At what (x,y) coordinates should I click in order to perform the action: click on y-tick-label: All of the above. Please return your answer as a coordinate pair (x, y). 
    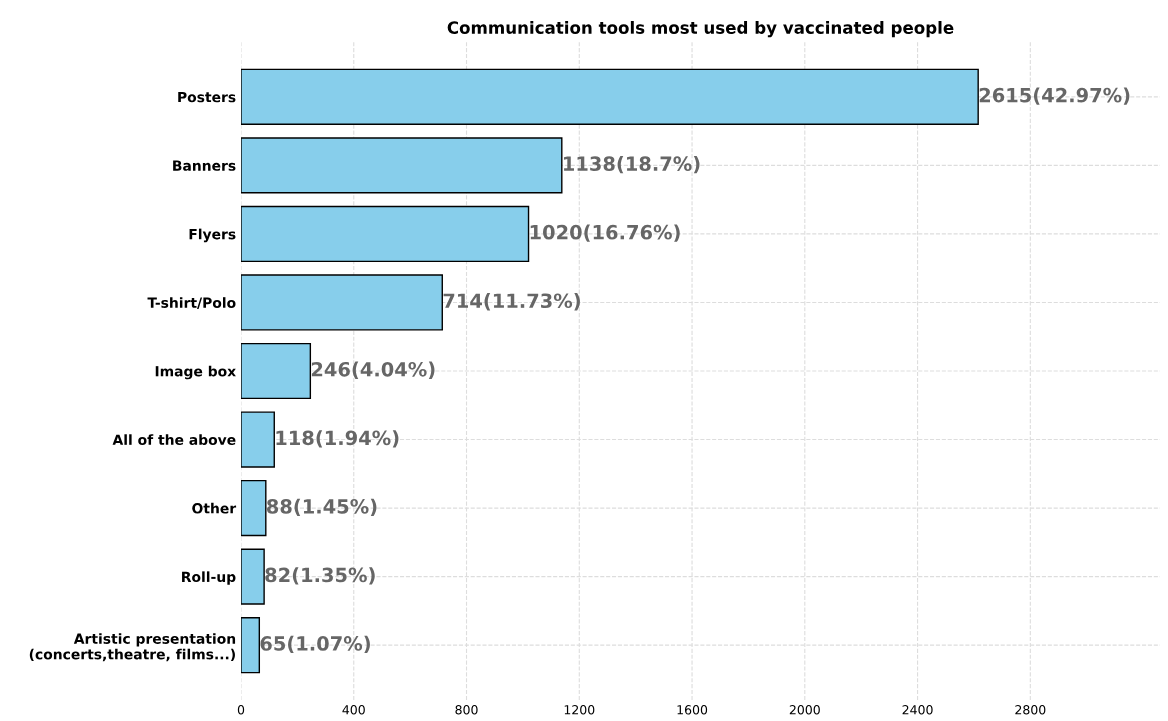
    Looking at the image, I should click on (174, 440).